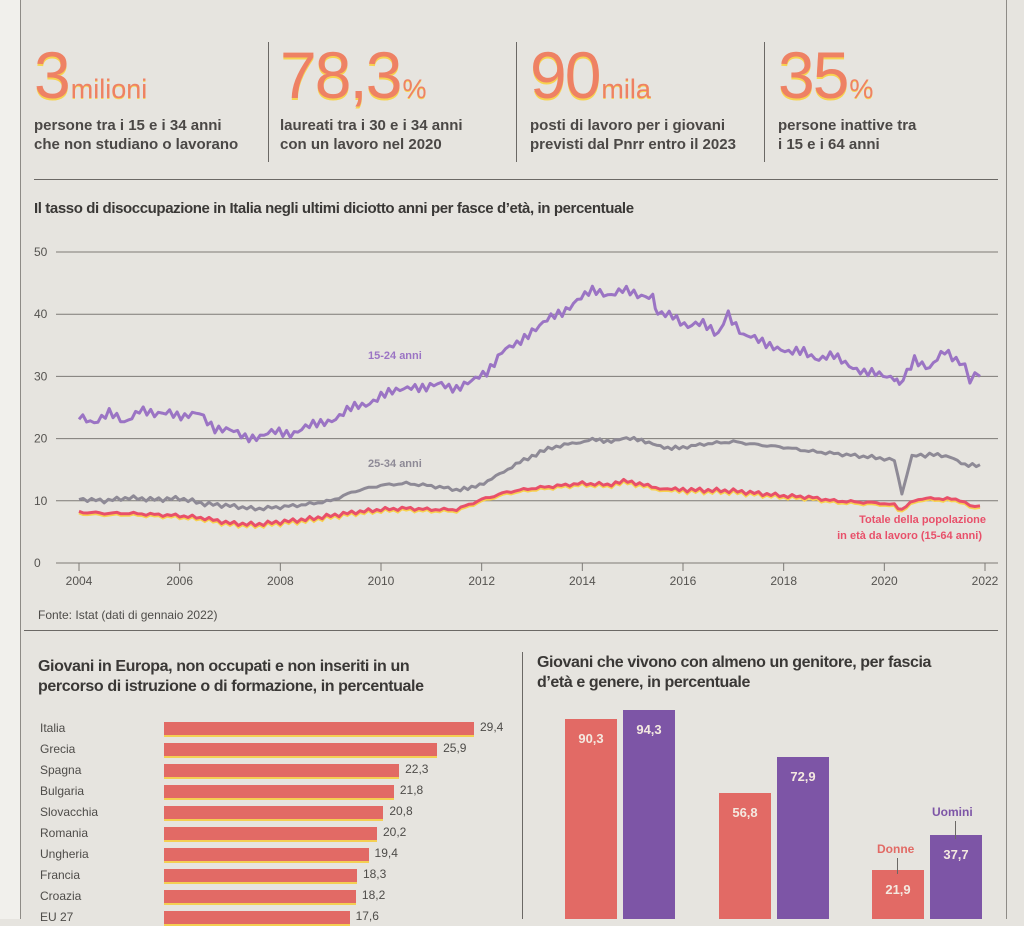 The image size is (1024, 926). What do you see at coordinates (626, 89) in the screenshot?
I see `kpi-unit: mila` at bounding box center [626, 89].